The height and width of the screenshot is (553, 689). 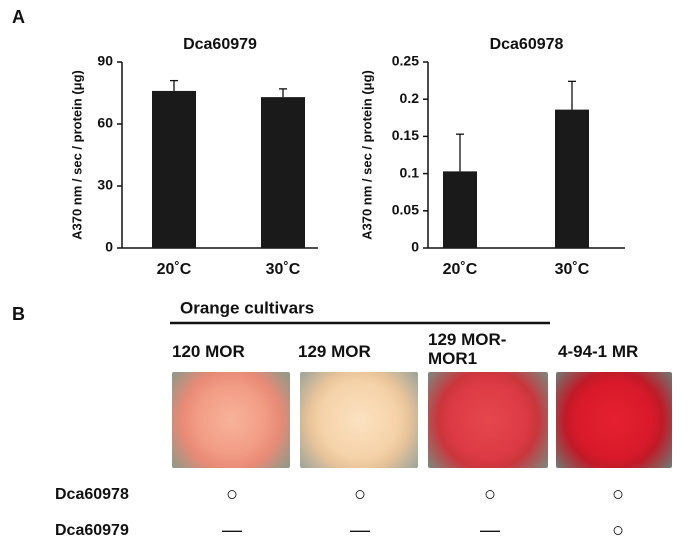 I want to click on y-tick-label: 90, so click(x=105, y=61).